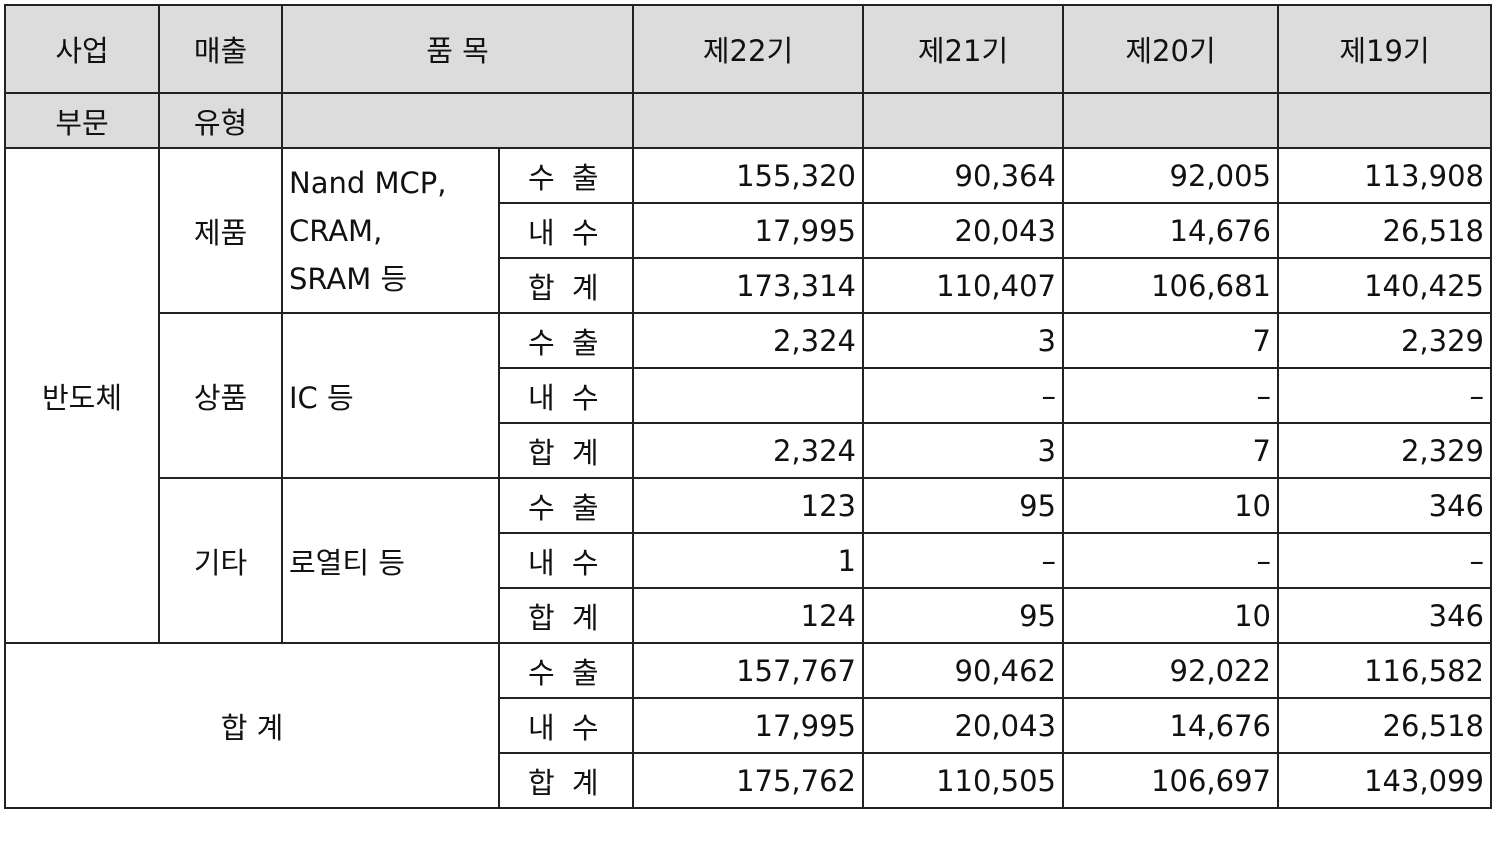  What do you see at coordinates (220, 230) in the screenshot?
I see `sales-type-cell: 제품` at bounding box center [220, 230].